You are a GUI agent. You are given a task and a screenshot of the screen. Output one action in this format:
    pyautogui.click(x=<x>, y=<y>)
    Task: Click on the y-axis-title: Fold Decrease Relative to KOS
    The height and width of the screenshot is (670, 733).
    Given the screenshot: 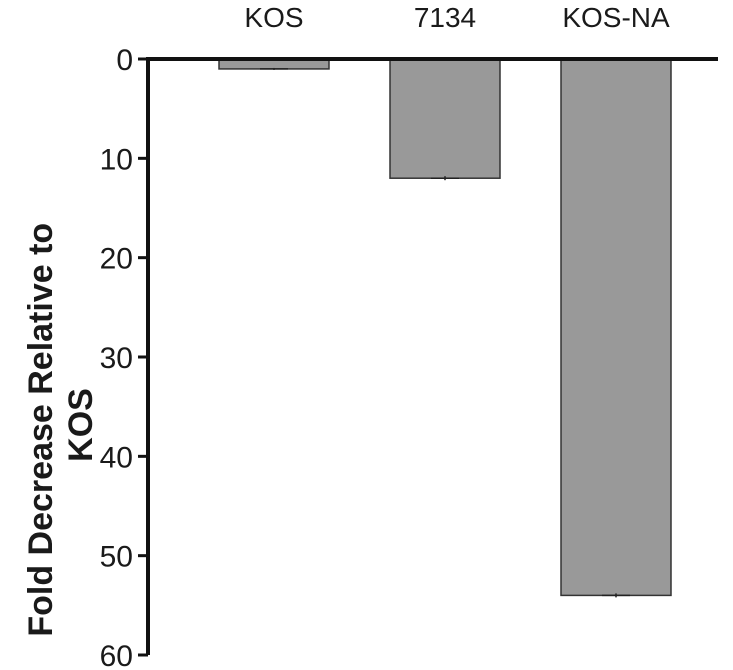 What is the action you would take?
    pyautogui.click(x=61, y=424)
    